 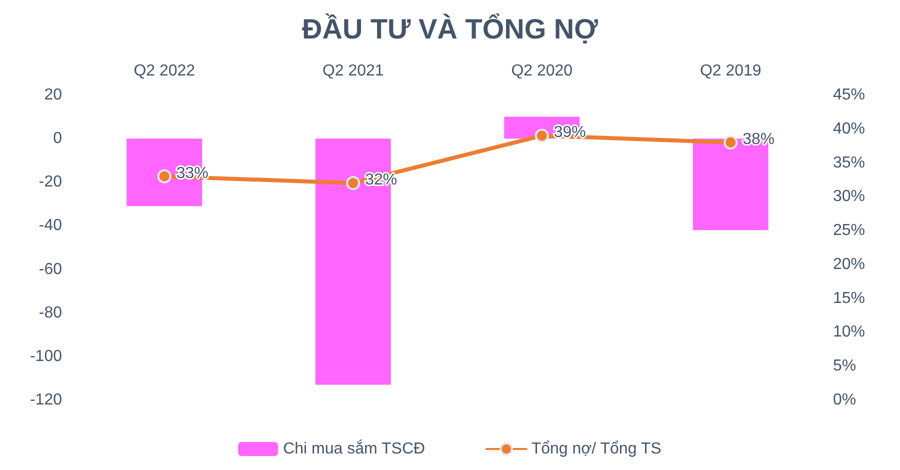 What do you see at coordinates (849, 163) in the screenshot?
I see `y2-tick-label: 35%` at bounding box center [849, 163].